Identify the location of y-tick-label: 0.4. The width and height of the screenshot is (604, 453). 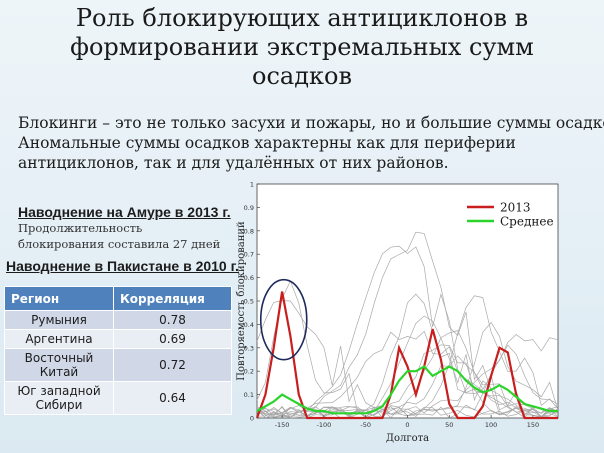
(249, 325).